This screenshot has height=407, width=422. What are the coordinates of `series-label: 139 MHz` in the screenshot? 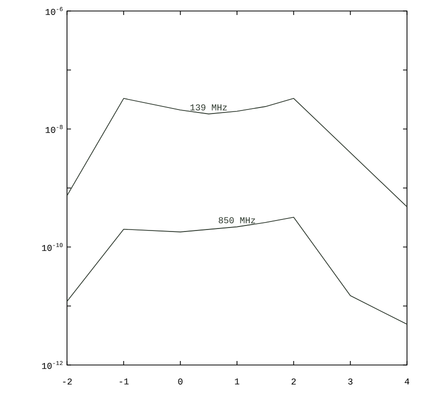 It's located at (208, 107).